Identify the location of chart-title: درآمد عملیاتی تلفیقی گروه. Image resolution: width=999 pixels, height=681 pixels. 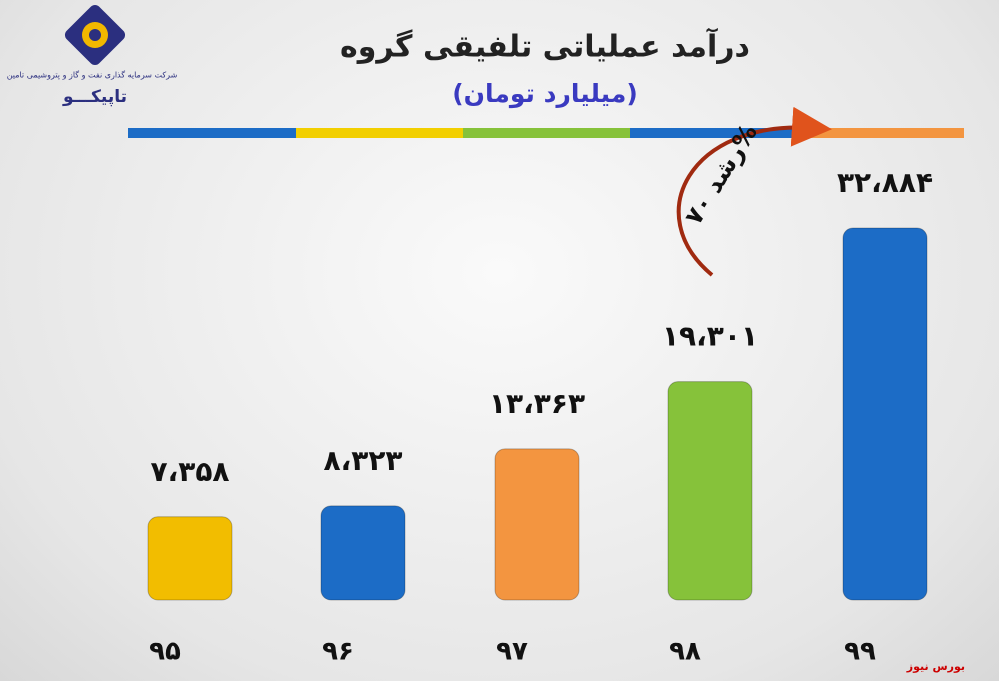
(545, 46).